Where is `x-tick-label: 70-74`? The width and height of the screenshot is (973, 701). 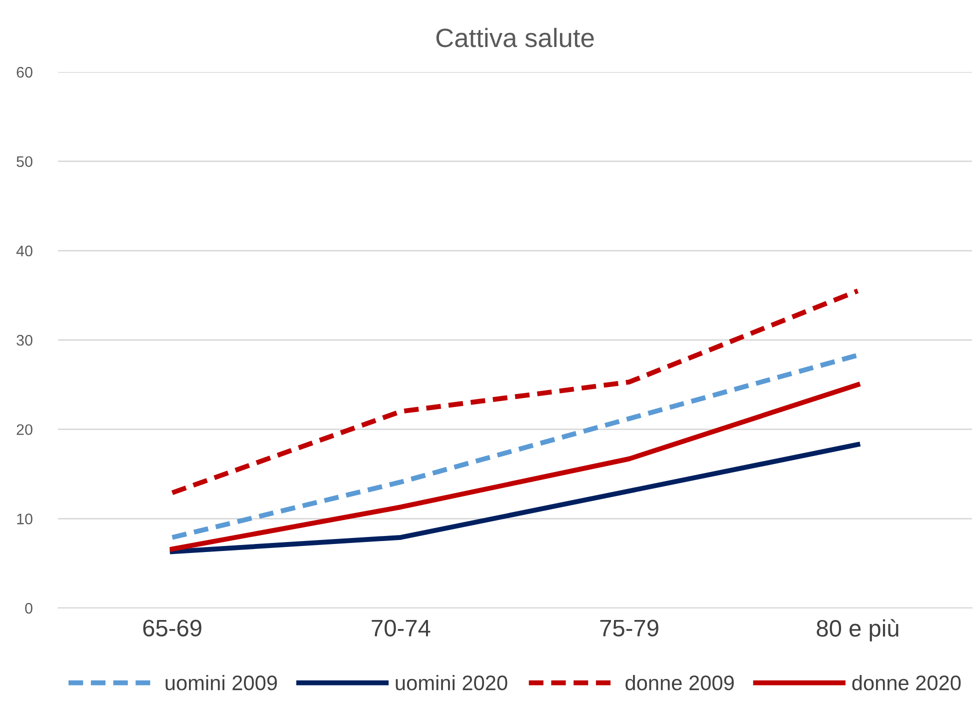
x-tick-label: 70-74 is located at coordinates (401, 628).